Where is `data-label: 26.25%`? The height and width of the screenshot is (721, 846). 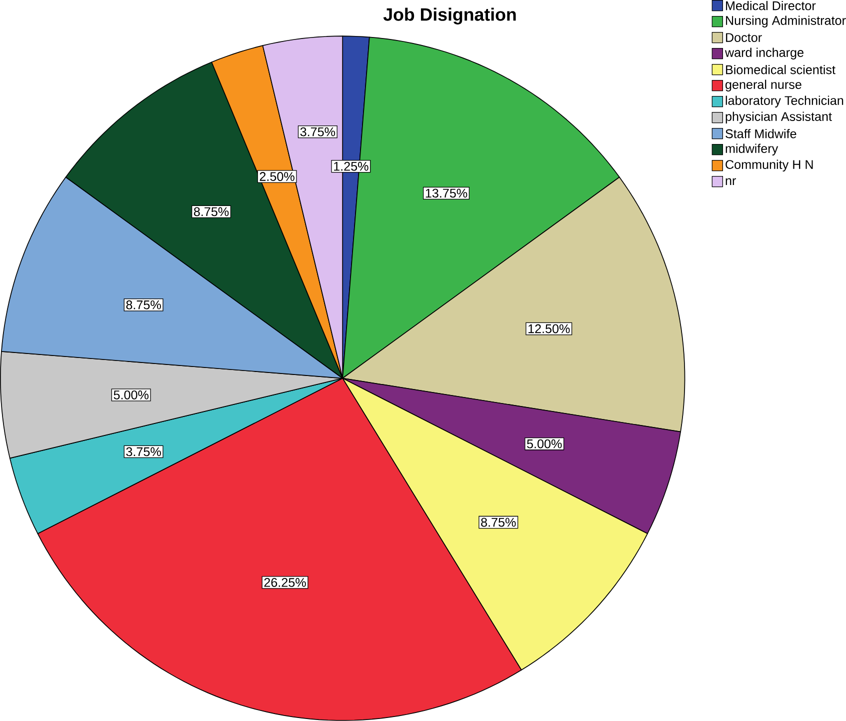
data-label: 26.25% is located at coordinates (285, 582).